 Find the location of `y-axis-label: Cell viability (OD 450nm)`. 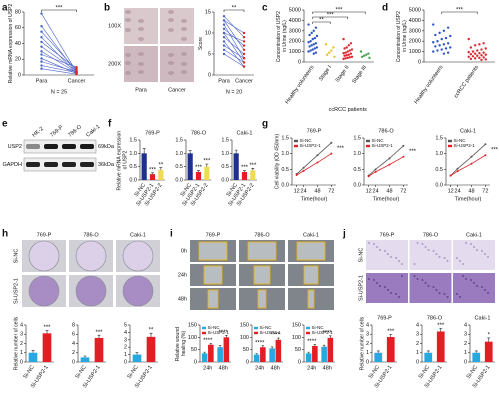

y-axis-label: Cell viability (OD 450nm) is located at coordinates (278, 162).